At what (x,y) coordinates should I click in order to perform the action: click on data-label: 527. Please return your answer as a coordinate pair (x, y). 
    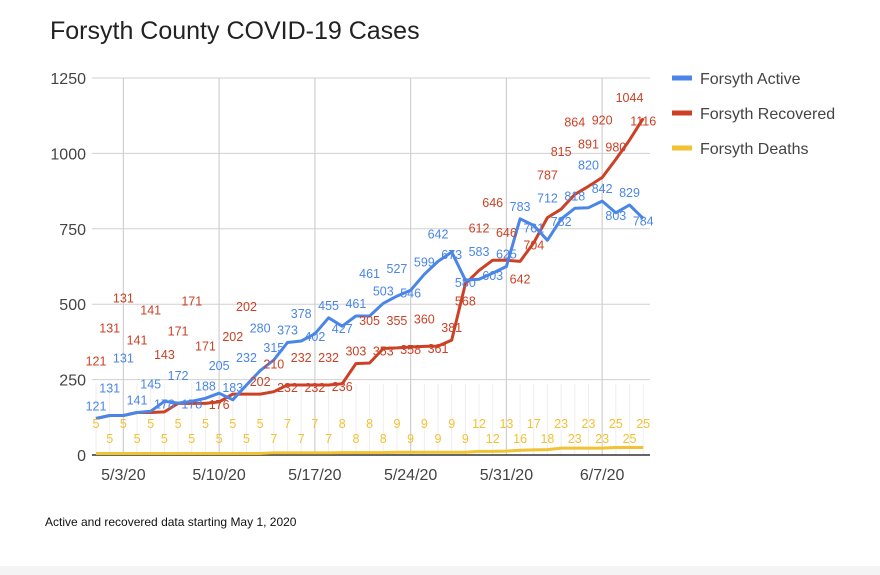
    Looking at the image, I should click on (397, 269).